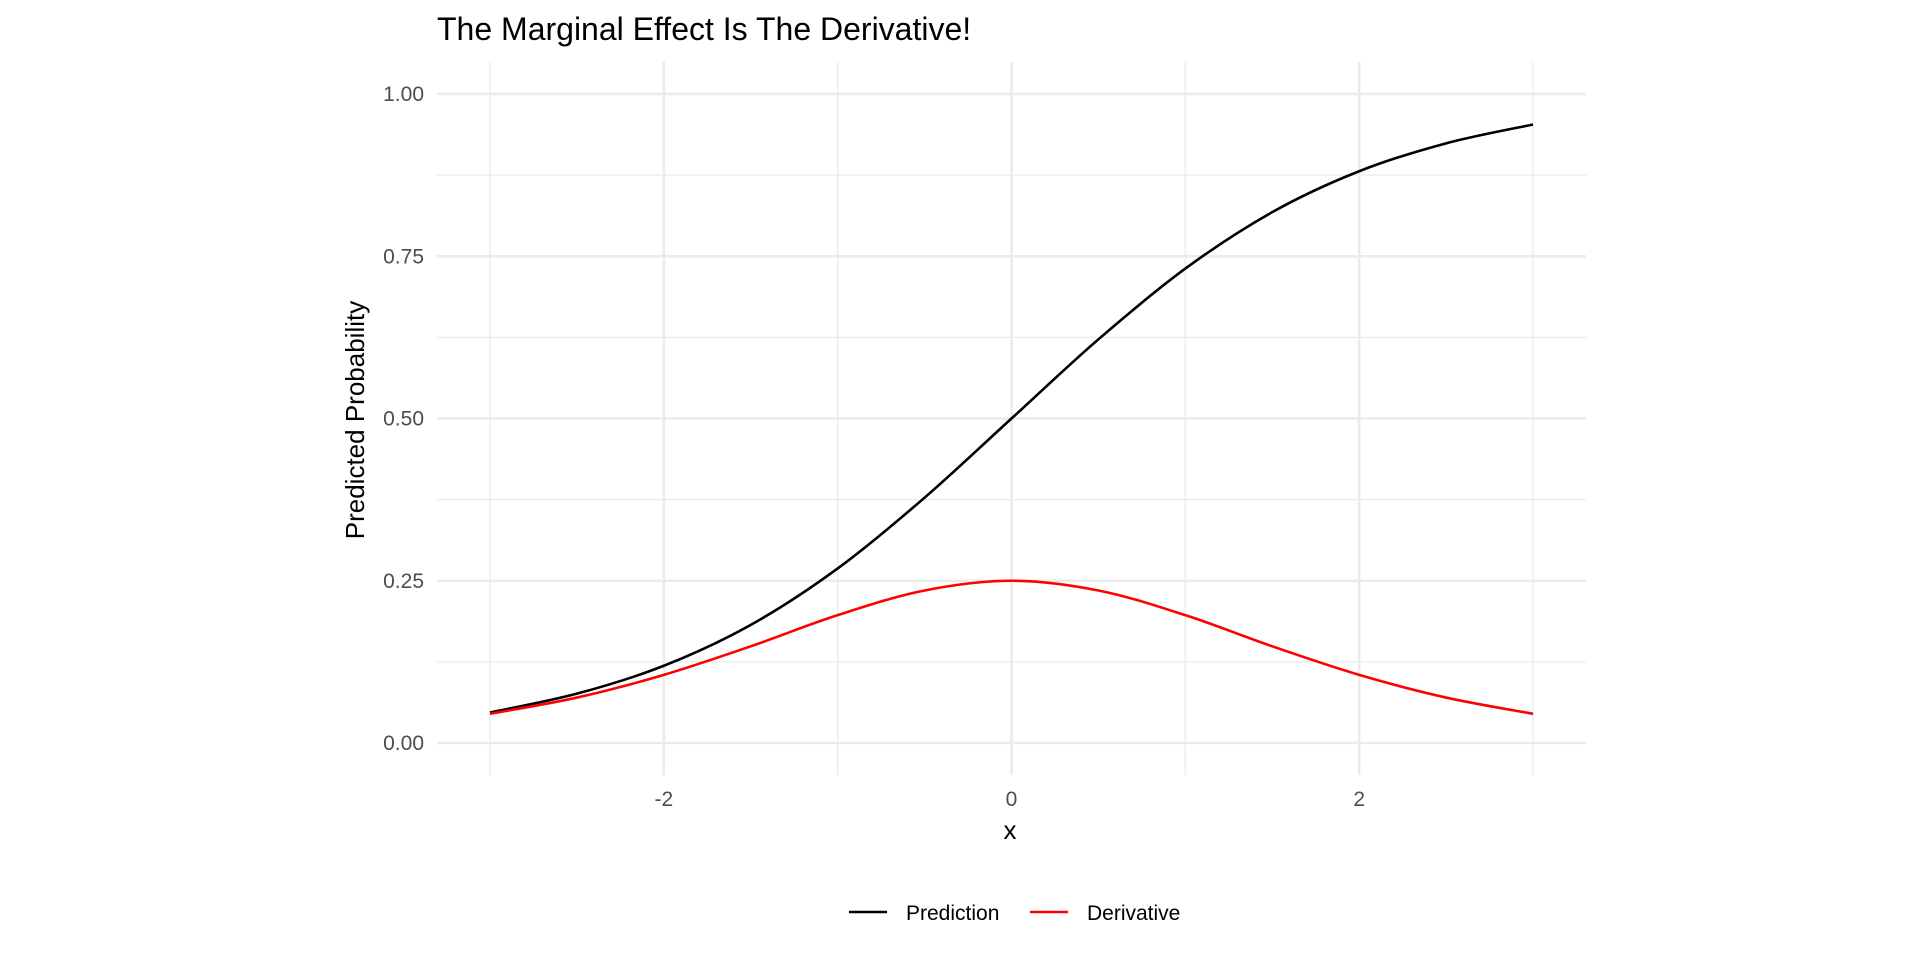  Describe the element at coordinates (1010, 830) in the screenshot. I see `x-axis-title: x` at that location.